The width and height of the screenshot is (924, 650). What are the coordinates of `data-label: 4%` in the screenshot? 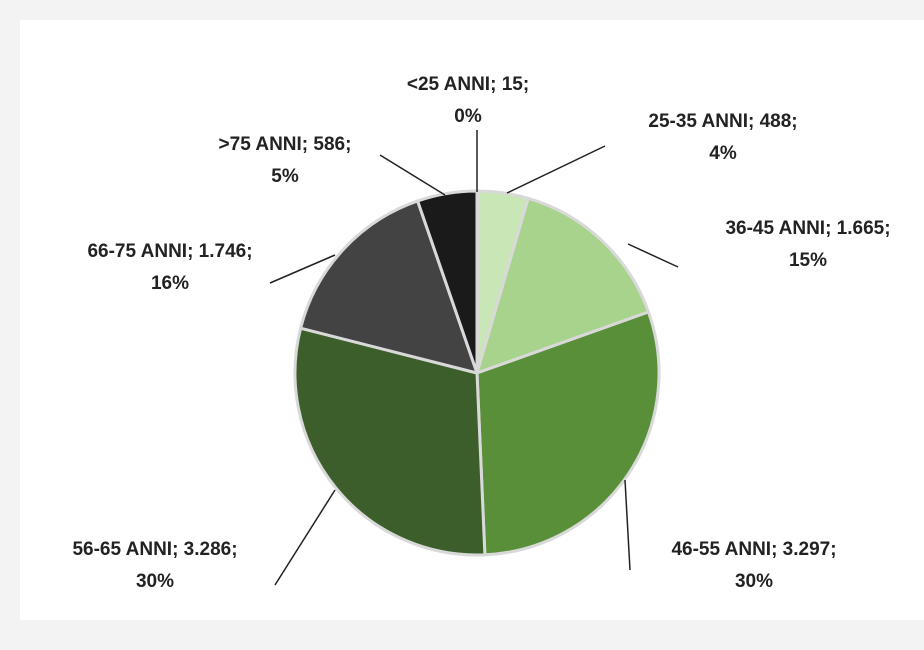 It's located at (723, 153).